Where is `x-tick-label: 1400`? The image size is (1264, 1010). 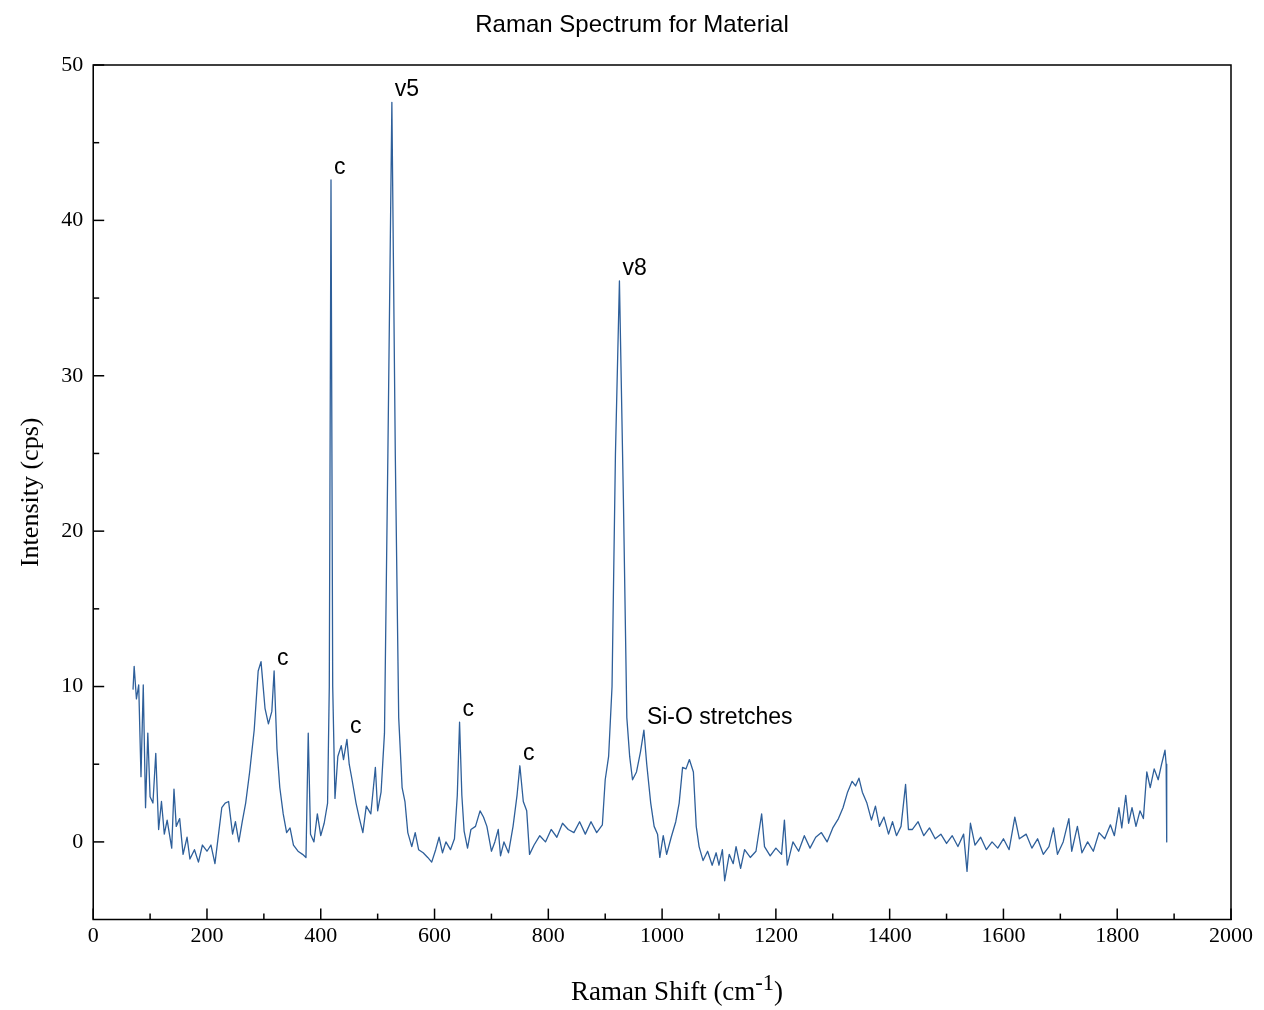
x-tick-label: 1400 is located at coordinates (889, 934).